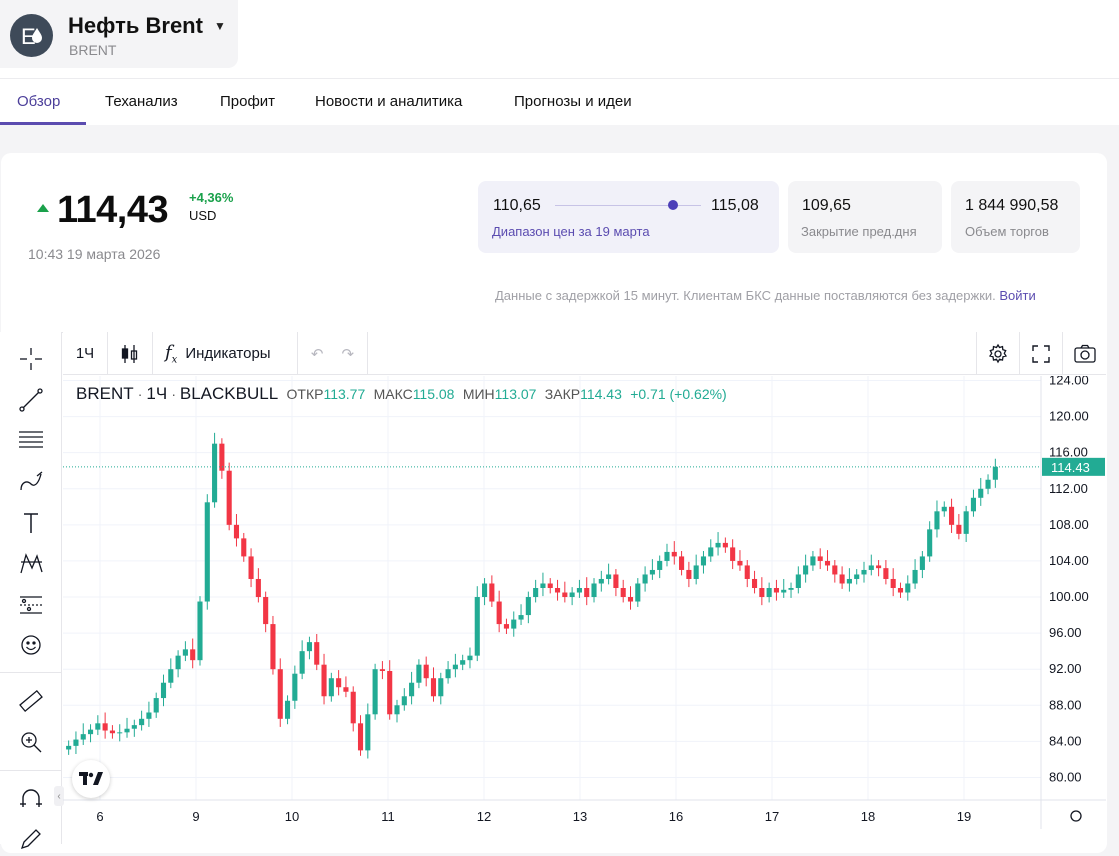  I want to click on asset-selector: E, so click(119, 34).